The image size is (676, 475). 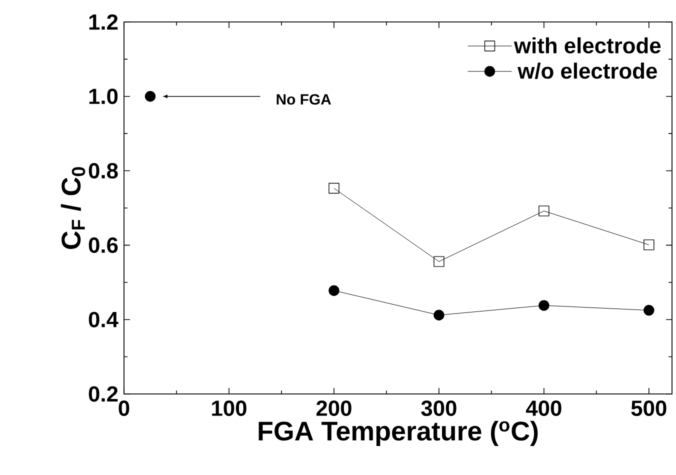 I want to click on x-tick-label: 200, so click(x=334, y=408).